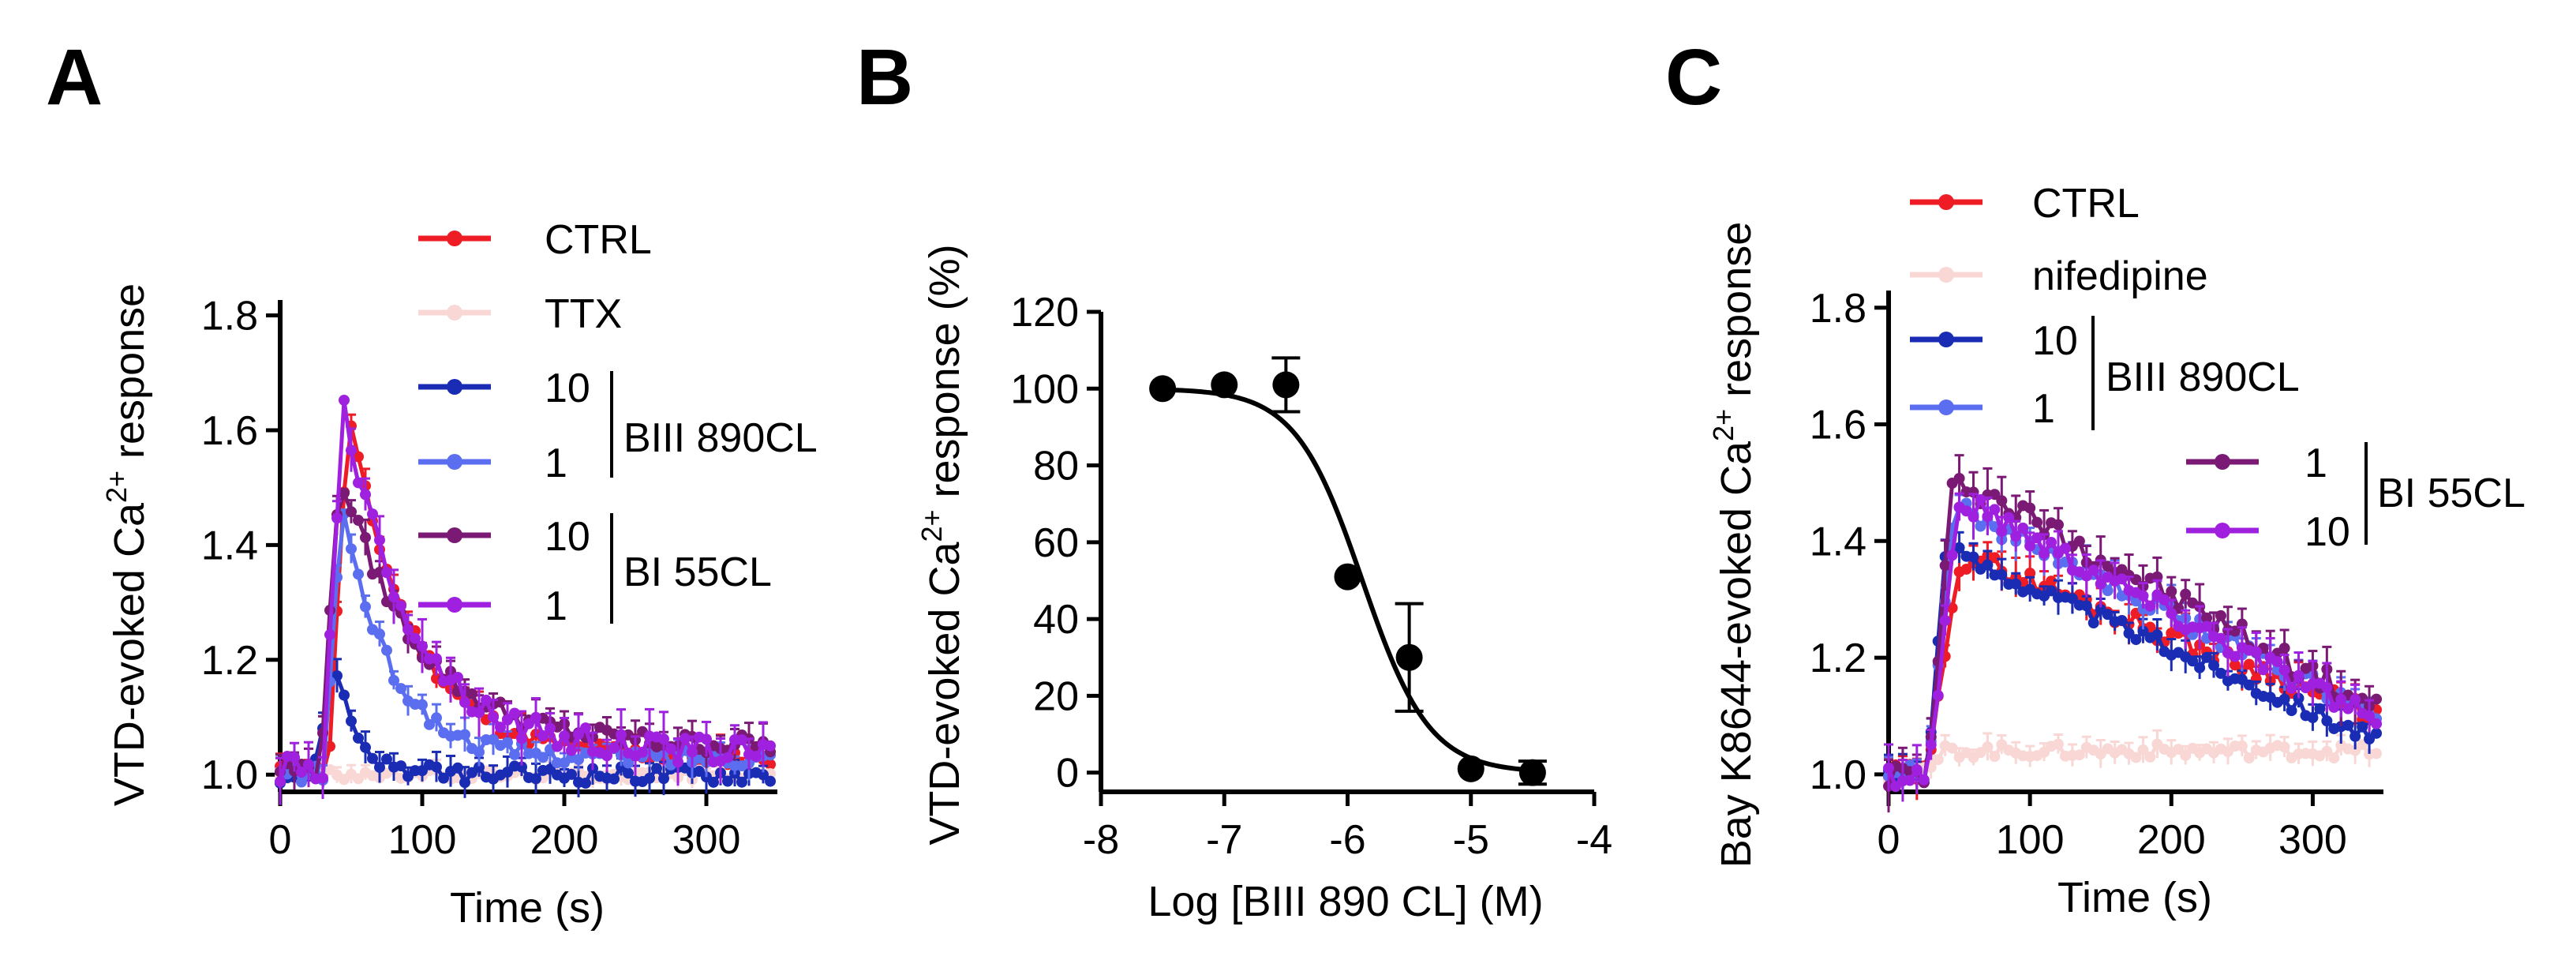 The width and height of the screenshot is (2576, 960). What do you see at coordinates (1594, 840) in the screenshot?
I see `x-tick-label: -4` at bounding box center [1594, 840].